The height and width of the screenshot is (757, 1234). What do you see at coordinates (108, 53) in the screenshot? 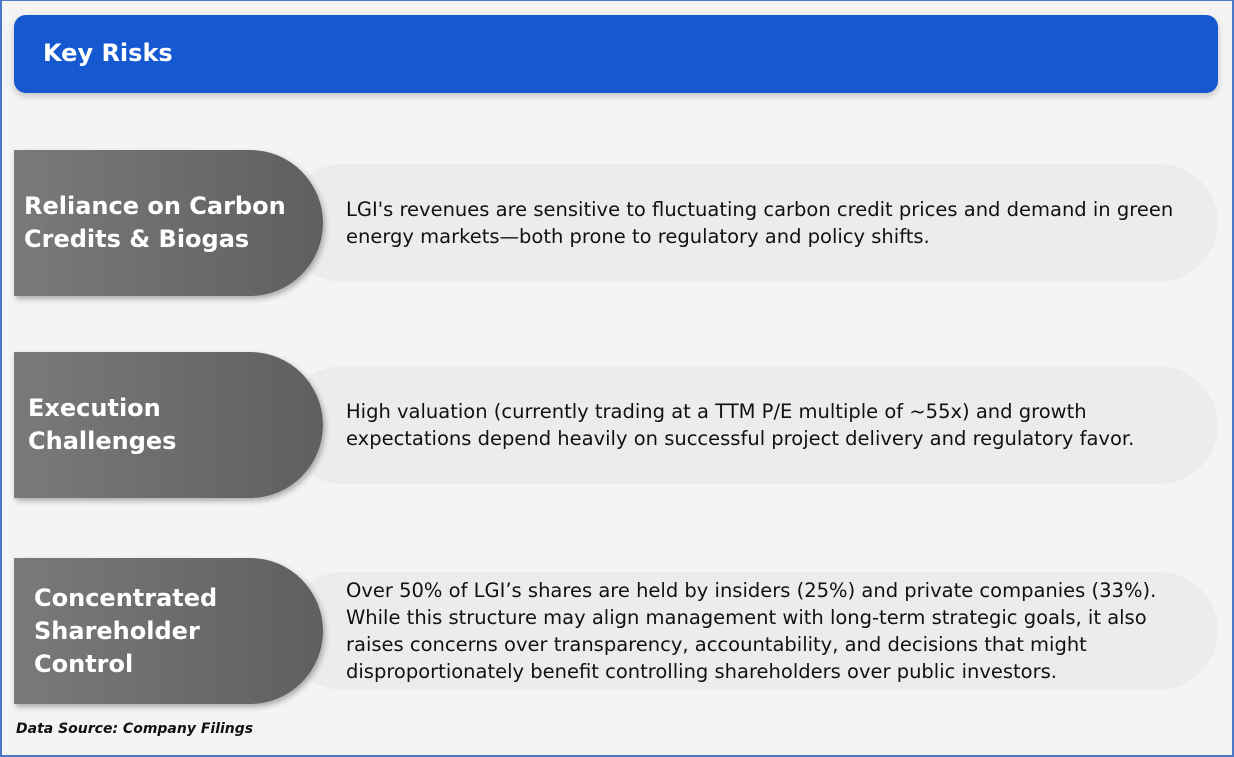
I see `page-title: Key Risks` at bounding box center [108, 53].